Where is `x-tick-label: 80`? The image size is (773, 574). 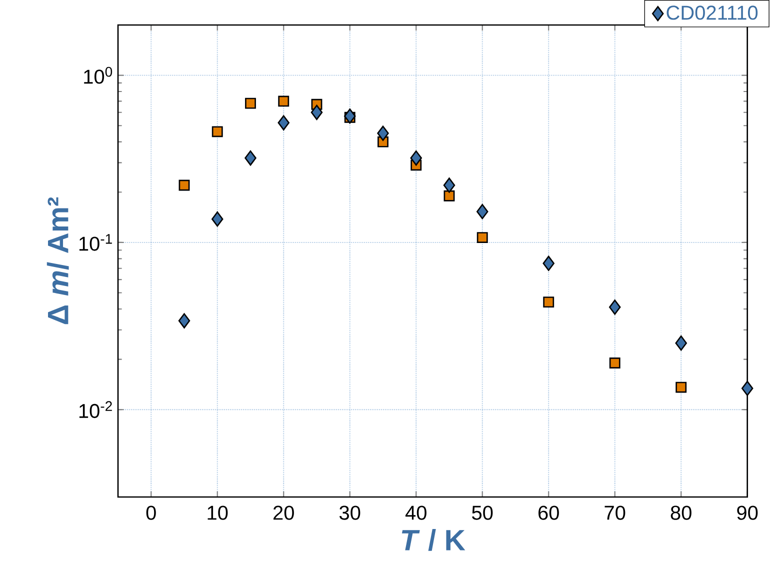 x-tick-label: 80 is located at coordinates (681, 513).